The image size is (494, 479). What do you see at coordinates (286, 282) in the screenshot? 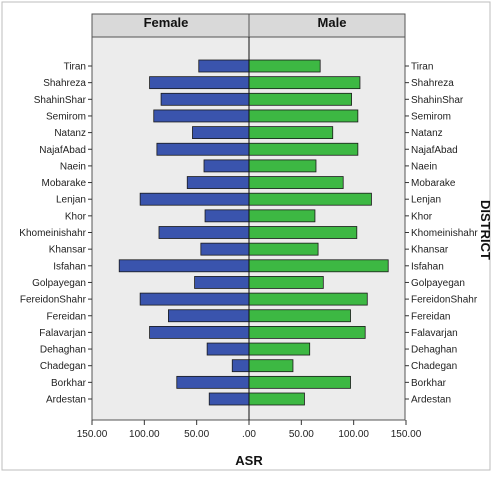
I see `bar-male-golpayegan` at bounding box center [286, 282].